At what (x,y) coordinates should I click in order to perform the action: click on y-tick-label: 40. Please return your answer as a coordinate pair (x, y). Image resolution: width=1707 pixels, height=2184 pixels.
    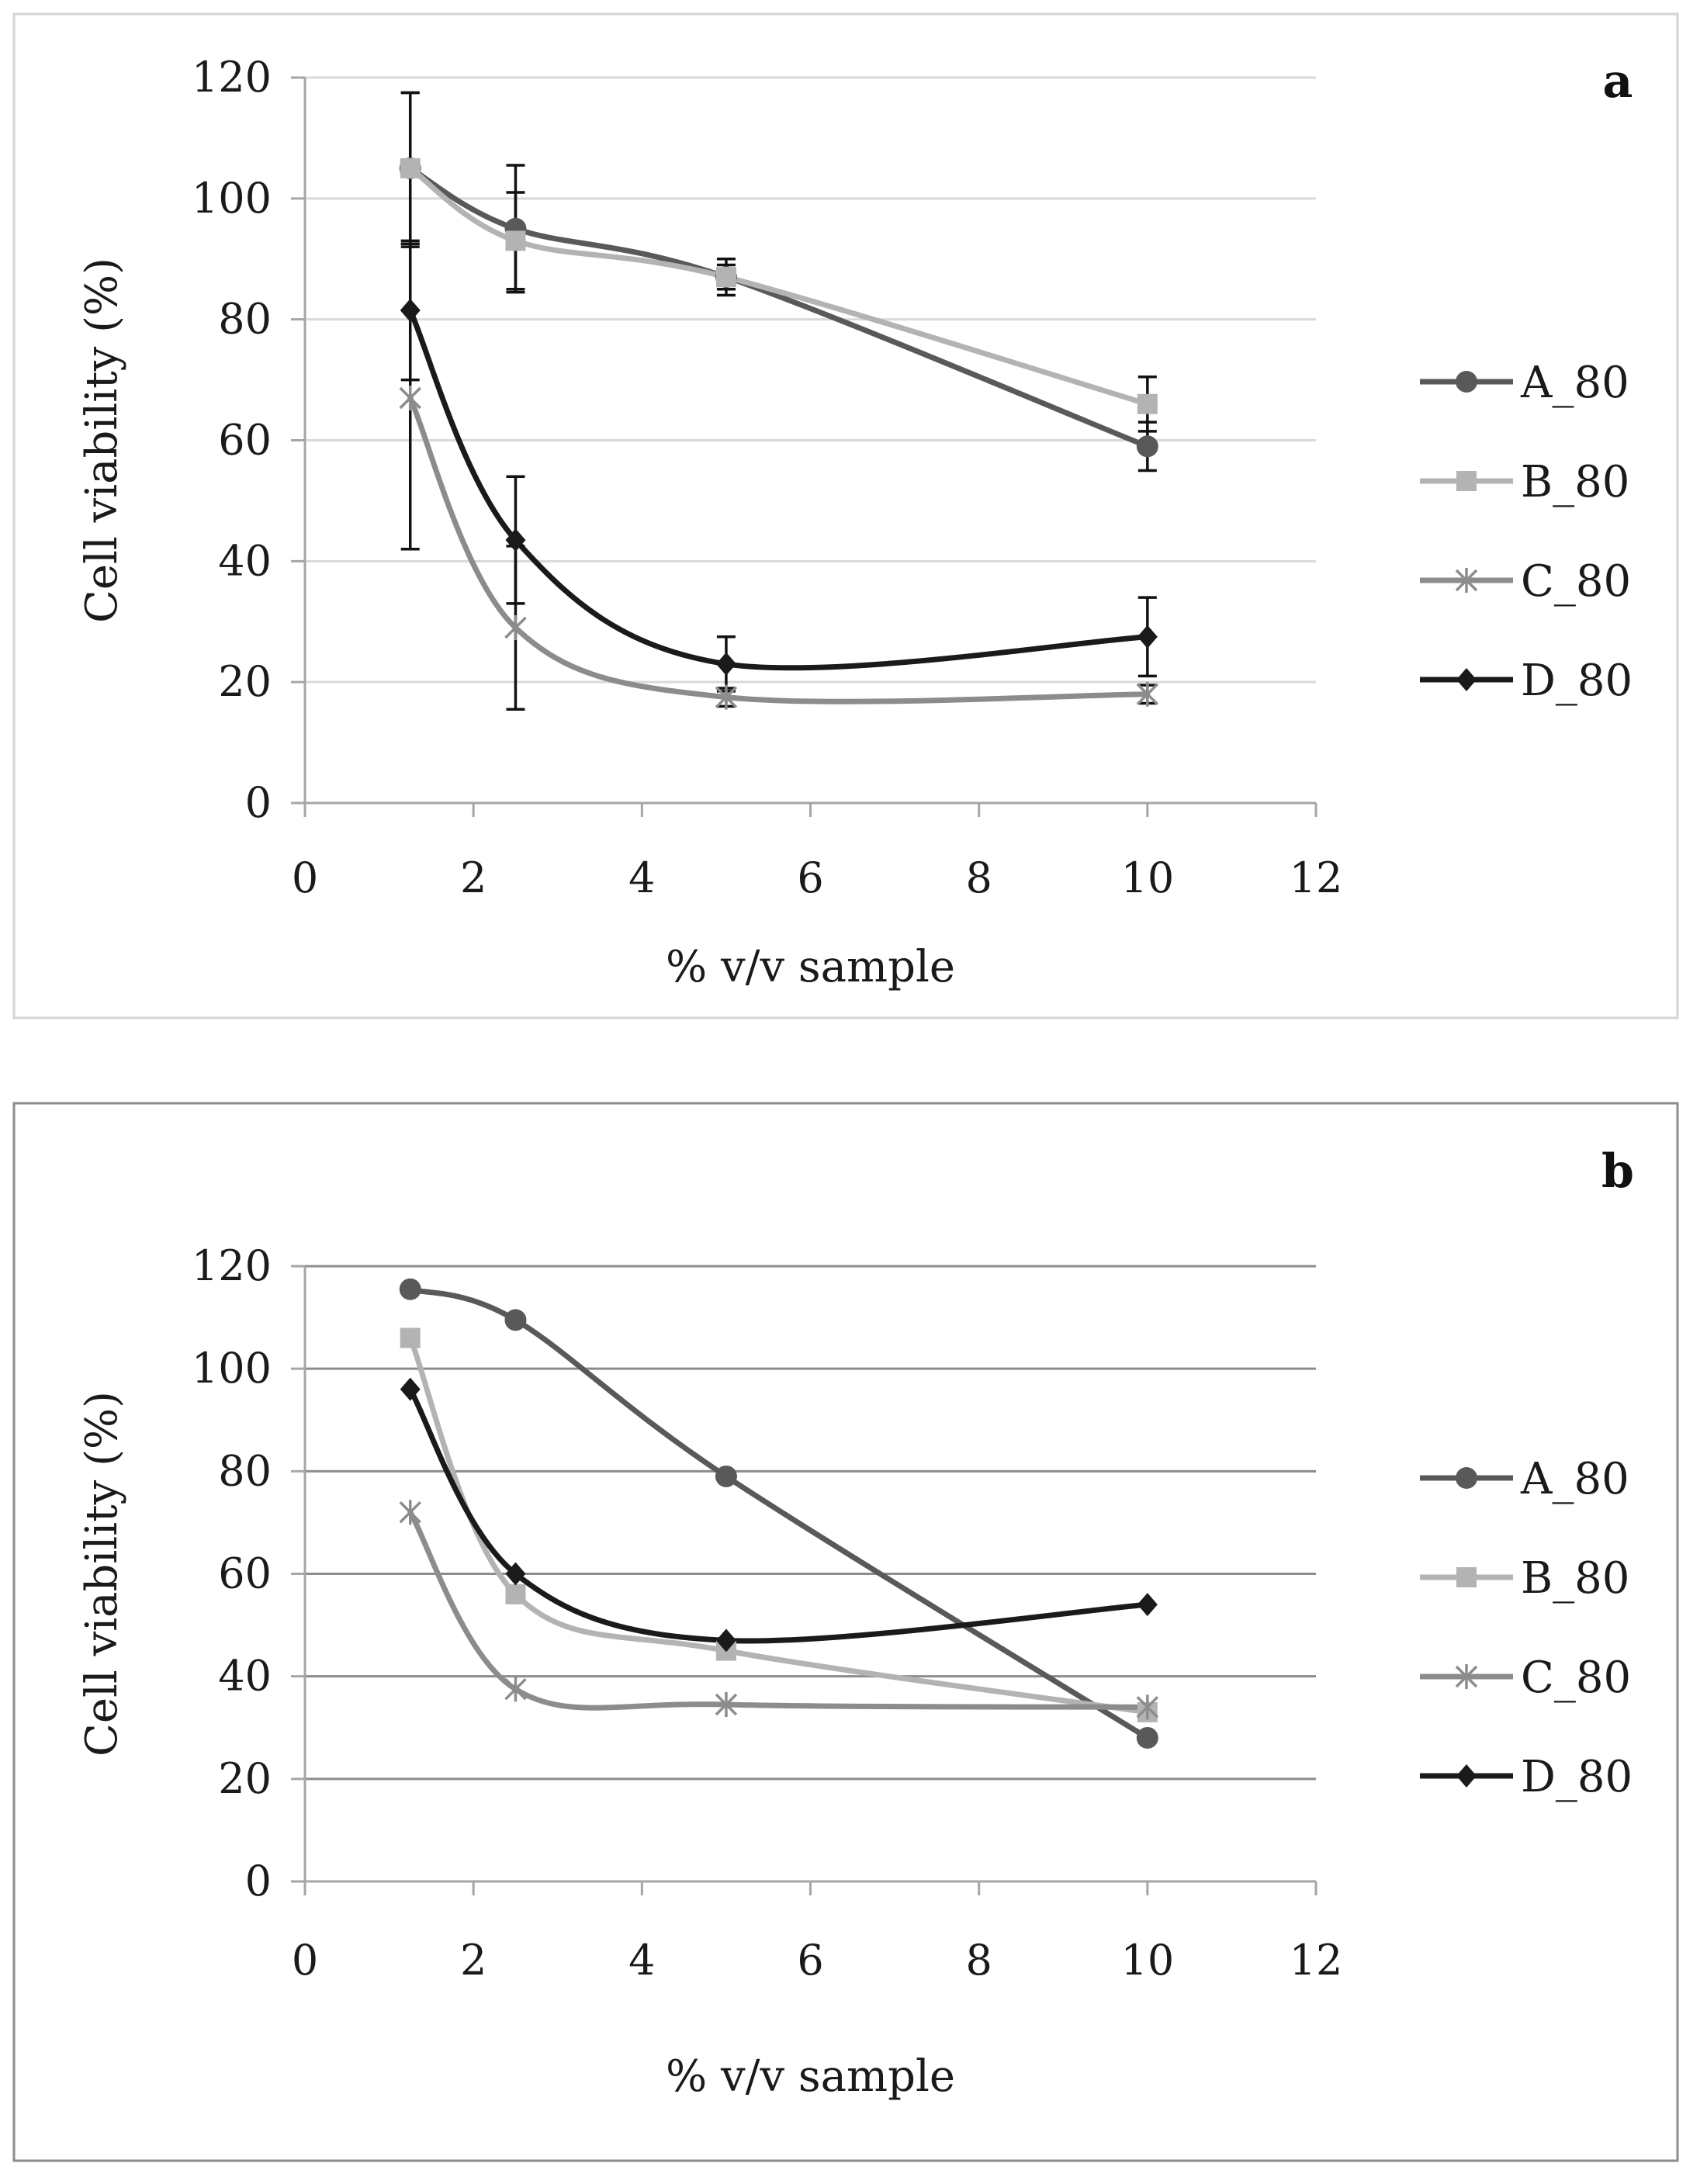
    Looking at the image, I should click on (245, 561).